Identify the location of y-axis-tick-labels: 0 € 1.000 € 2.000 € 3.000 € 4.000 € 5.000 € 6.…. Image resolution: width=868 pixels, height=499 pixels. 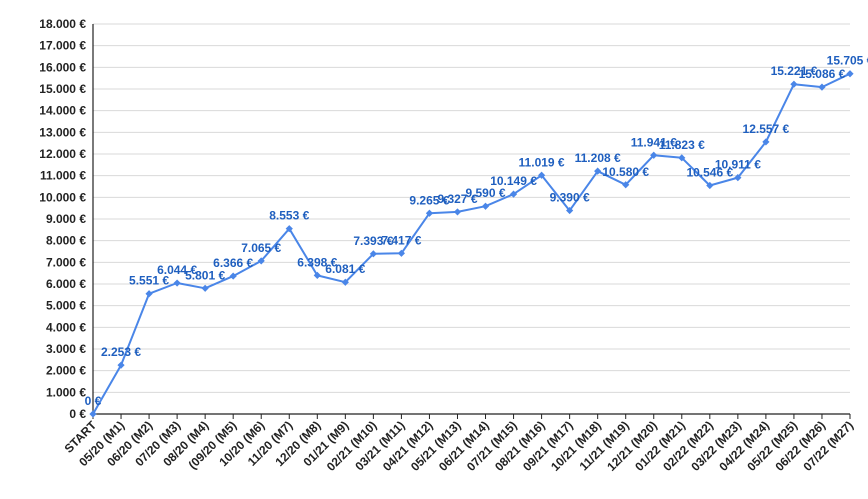
(62, 219).